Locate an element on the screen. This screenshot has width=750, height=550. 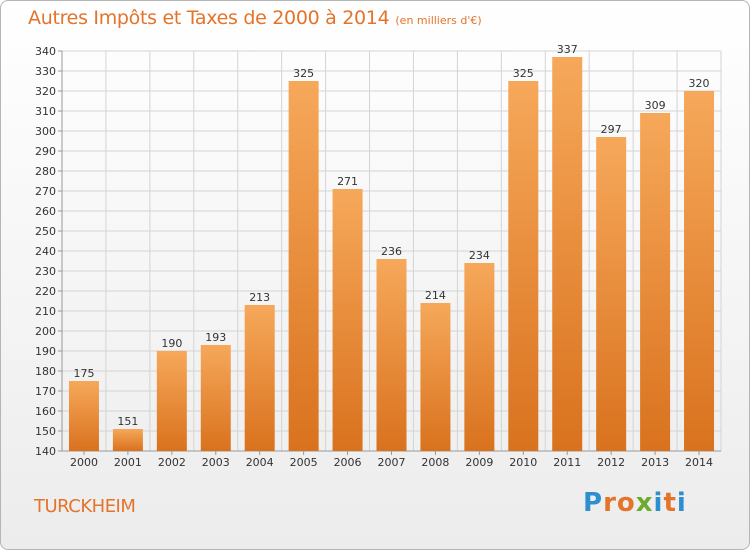
logo-letter: r is located at coordinates (610, 503).